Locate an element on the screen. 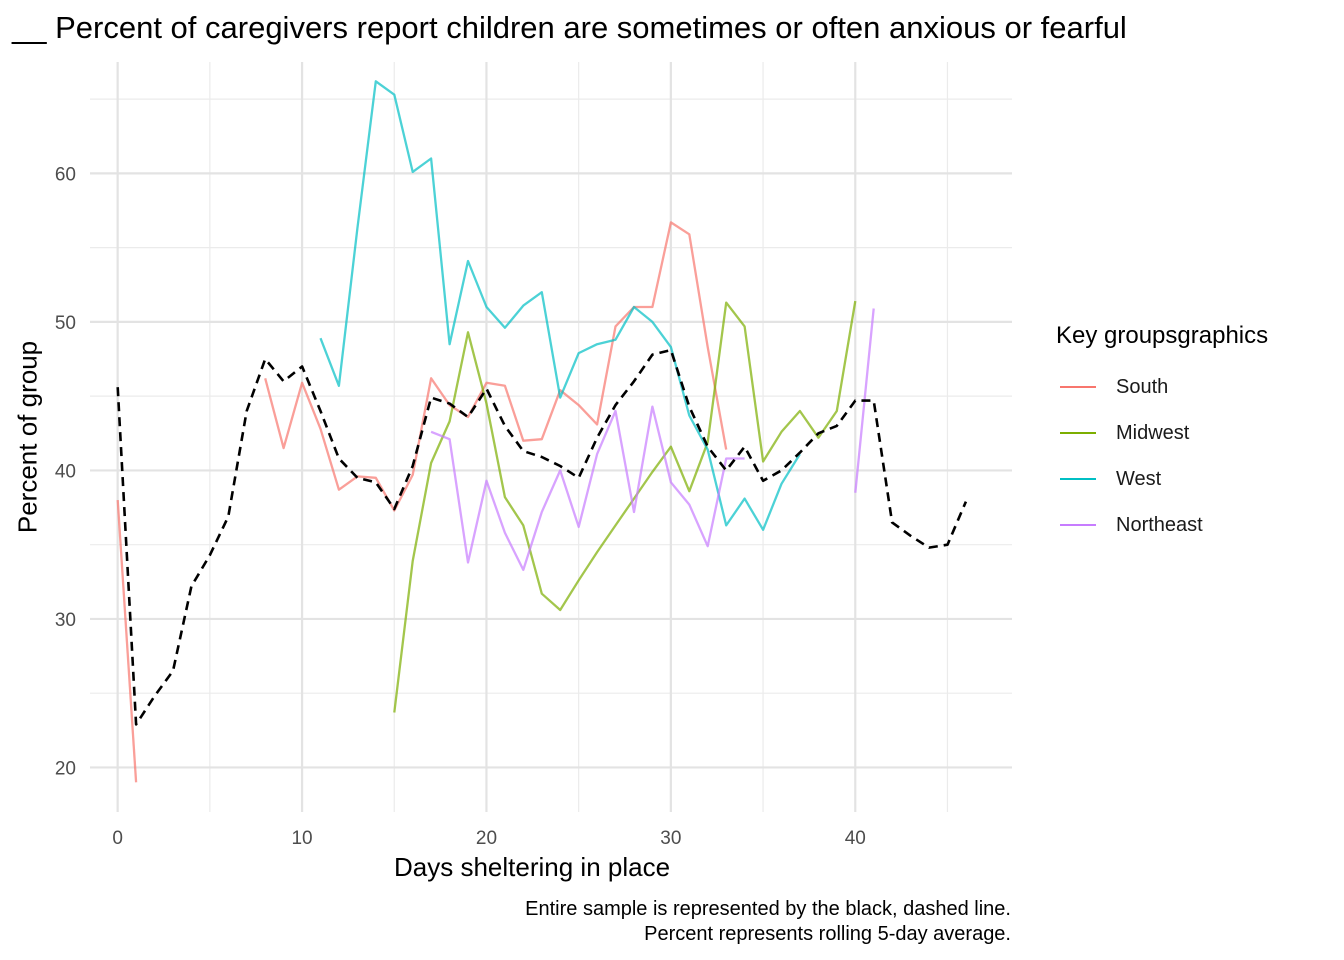 The width and height of the screenshot is (1344, 960). x-tick-label: 20 is located at coordinates (486, 838).